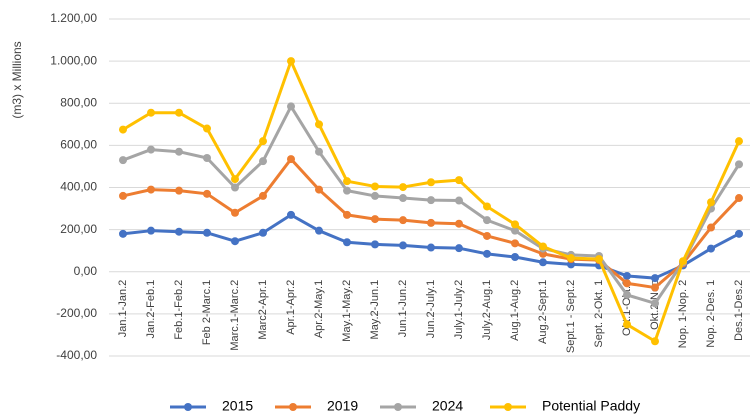  Describe the element at coordinates (319, 309) in the screenshot. I see `x-tick-label: Apr.2-May.1` at that location.